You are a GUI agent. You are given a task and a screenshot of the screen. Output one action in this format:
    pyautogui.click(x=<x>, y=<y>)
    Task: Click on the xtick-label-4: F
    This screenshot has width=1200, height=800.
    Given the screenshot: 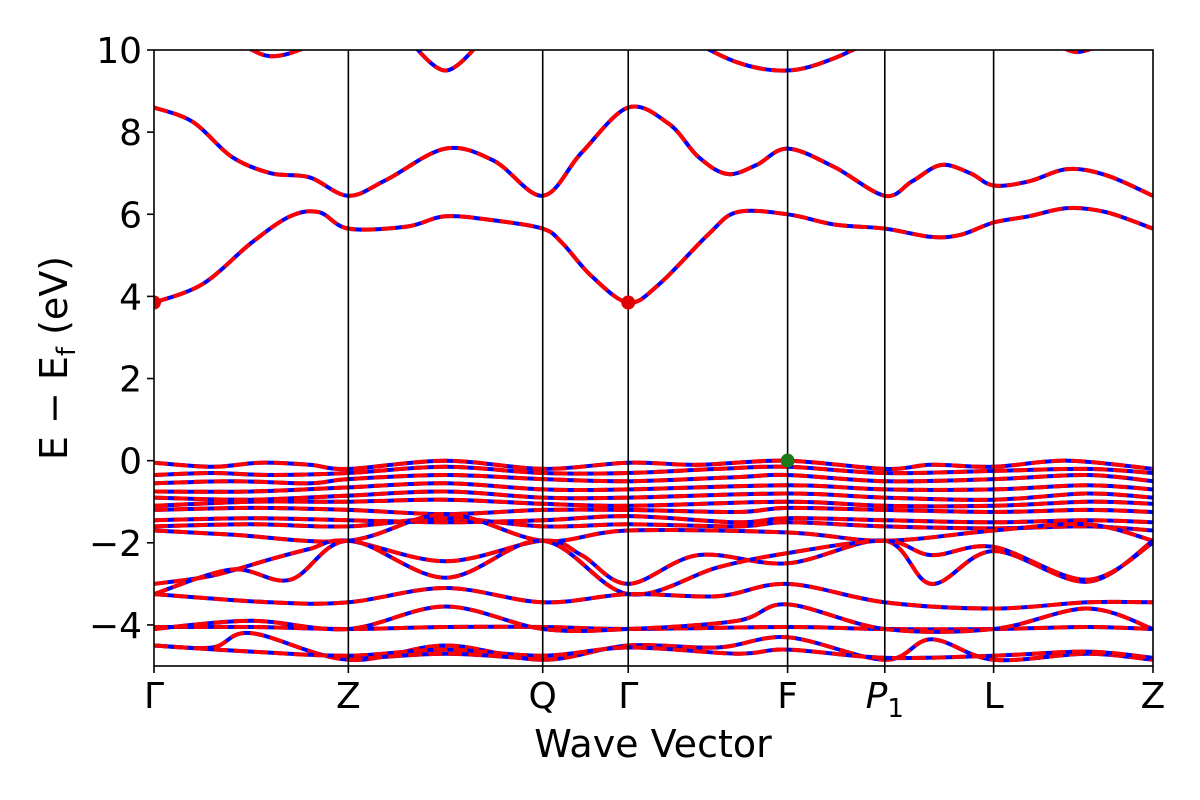 What is the action you would take?
    pyautogui.click(x=787, y=696)
    